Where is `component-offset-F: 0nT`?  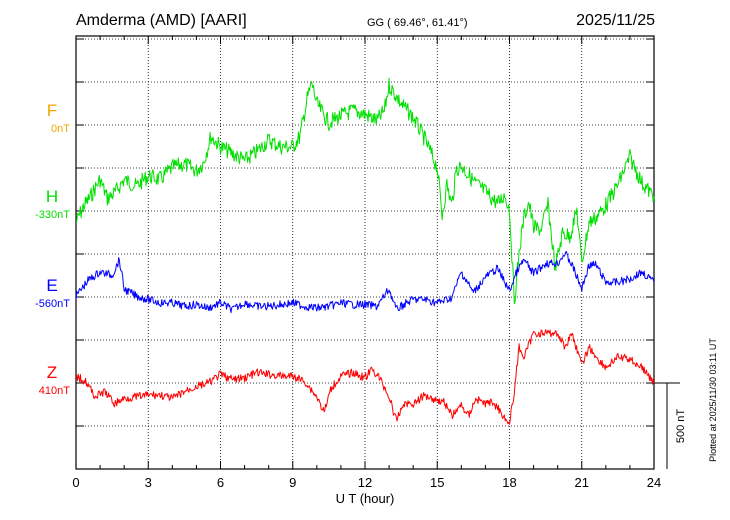 component-offset-F: 0nT is located at coordinates (60, 129).